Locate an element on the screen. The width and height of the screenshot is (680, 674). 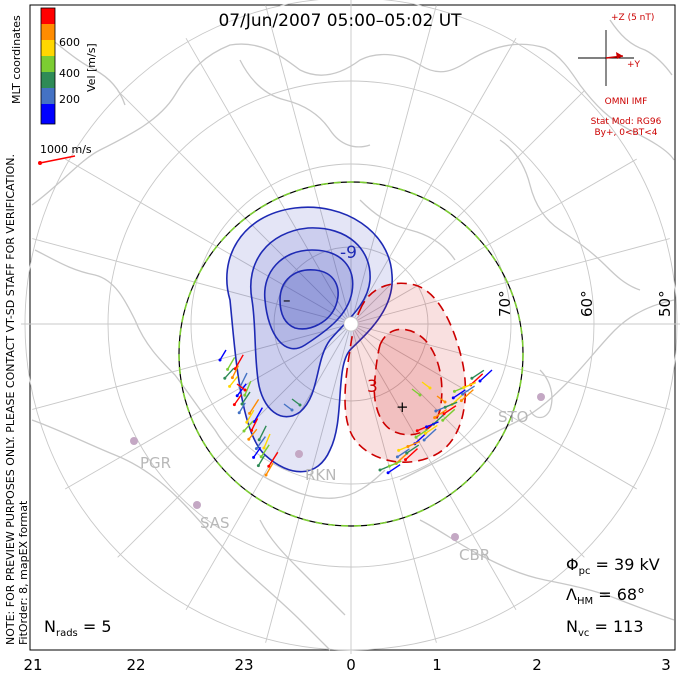
imf-z-label: +Z (5 nT) is located at coordinates (632, 18).